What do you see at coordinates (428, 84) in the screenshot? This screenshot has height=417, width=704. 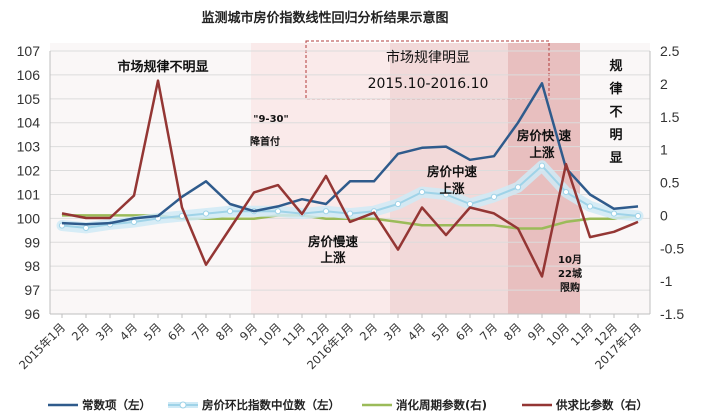 I see `annotation-box-period: 2015.10-2016.10` at bounding box center [428, 84].